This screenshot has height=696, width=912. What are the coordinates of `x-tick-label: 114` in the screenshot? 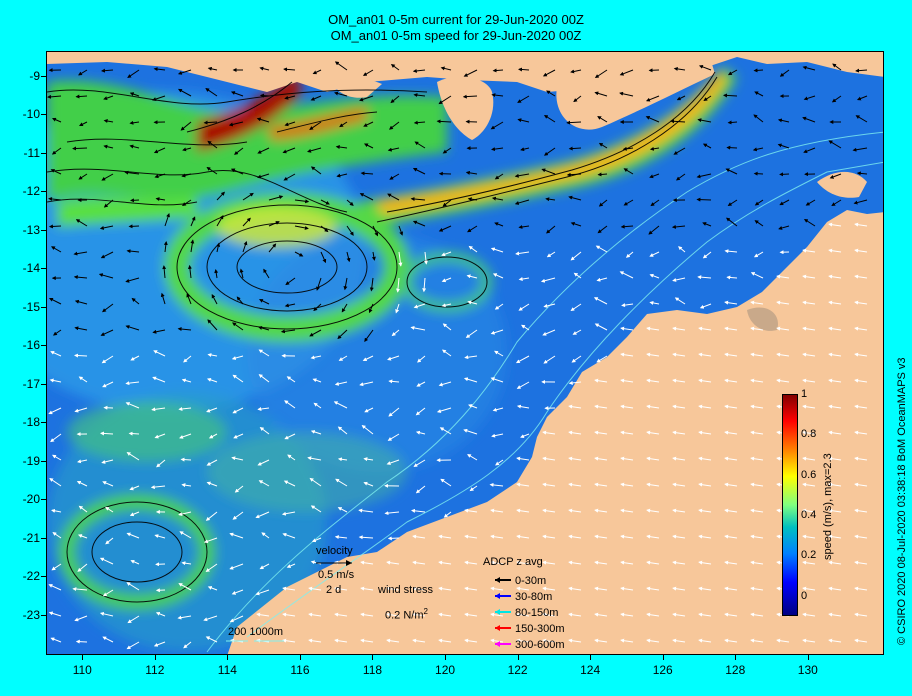 It's located at (227, 670).